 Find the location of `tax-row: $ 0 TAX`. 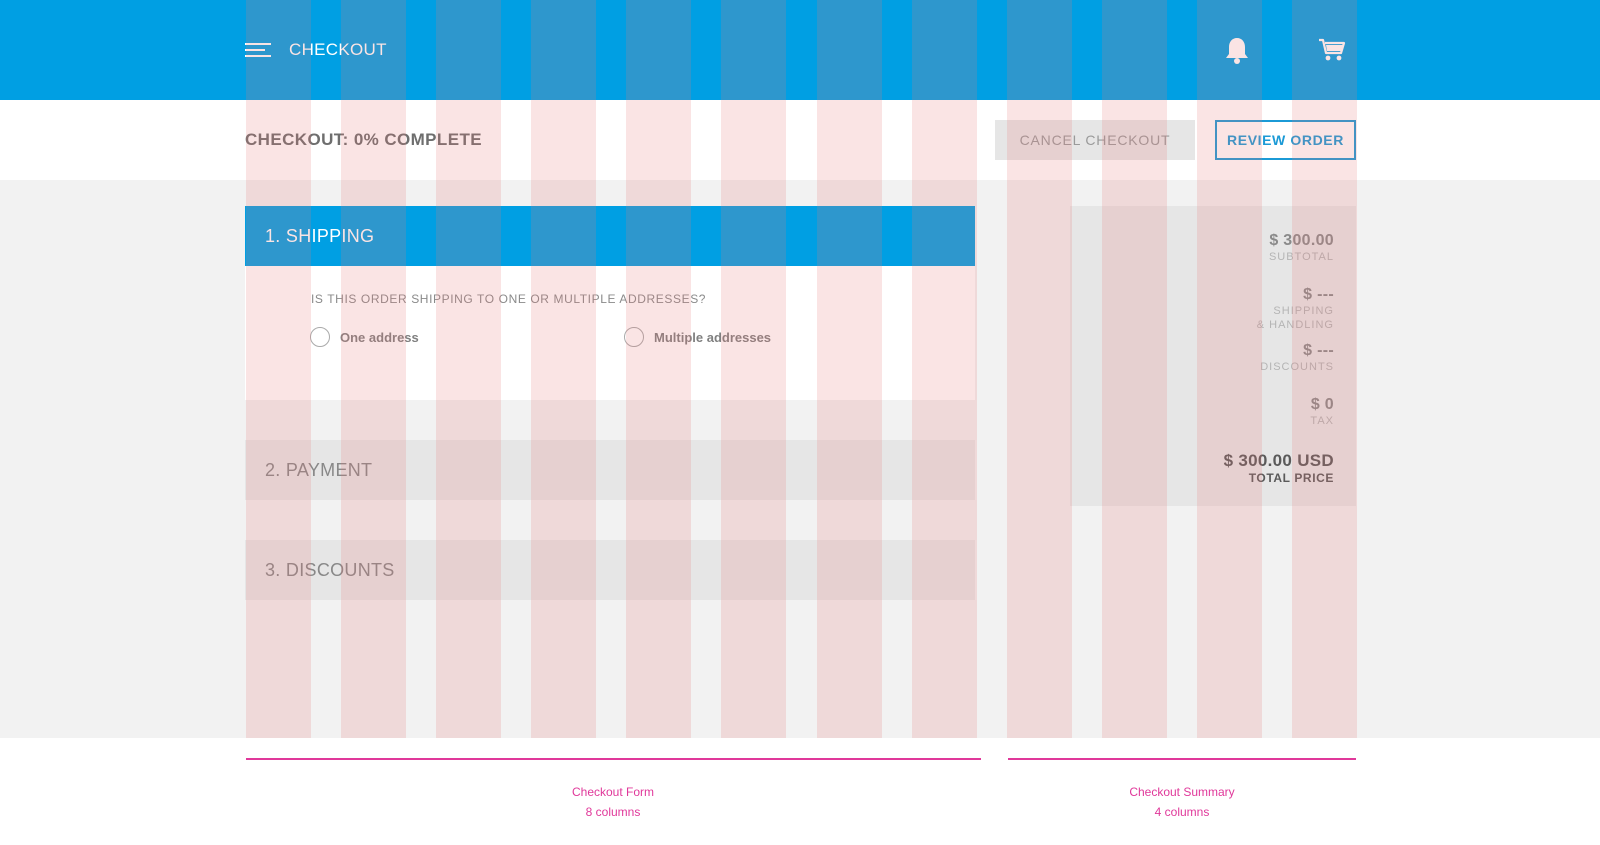

tax-row: $ 0 TAX is located at coordinates (1322, 412).